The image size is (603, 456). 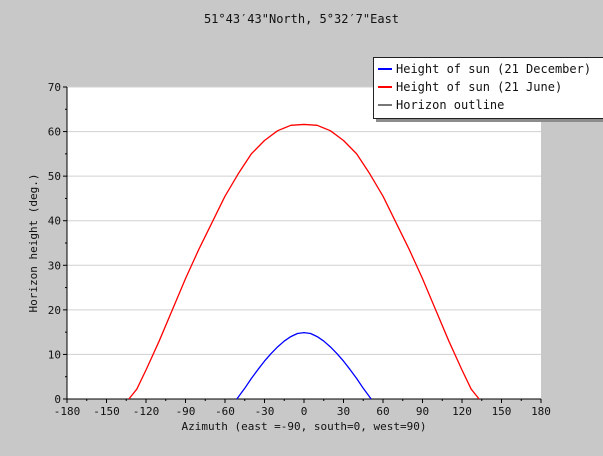 What do you see at coordinates (57, 399) in the screenshot?
I see `y-tick-label-0: 0` at bounding box center [57, 399].